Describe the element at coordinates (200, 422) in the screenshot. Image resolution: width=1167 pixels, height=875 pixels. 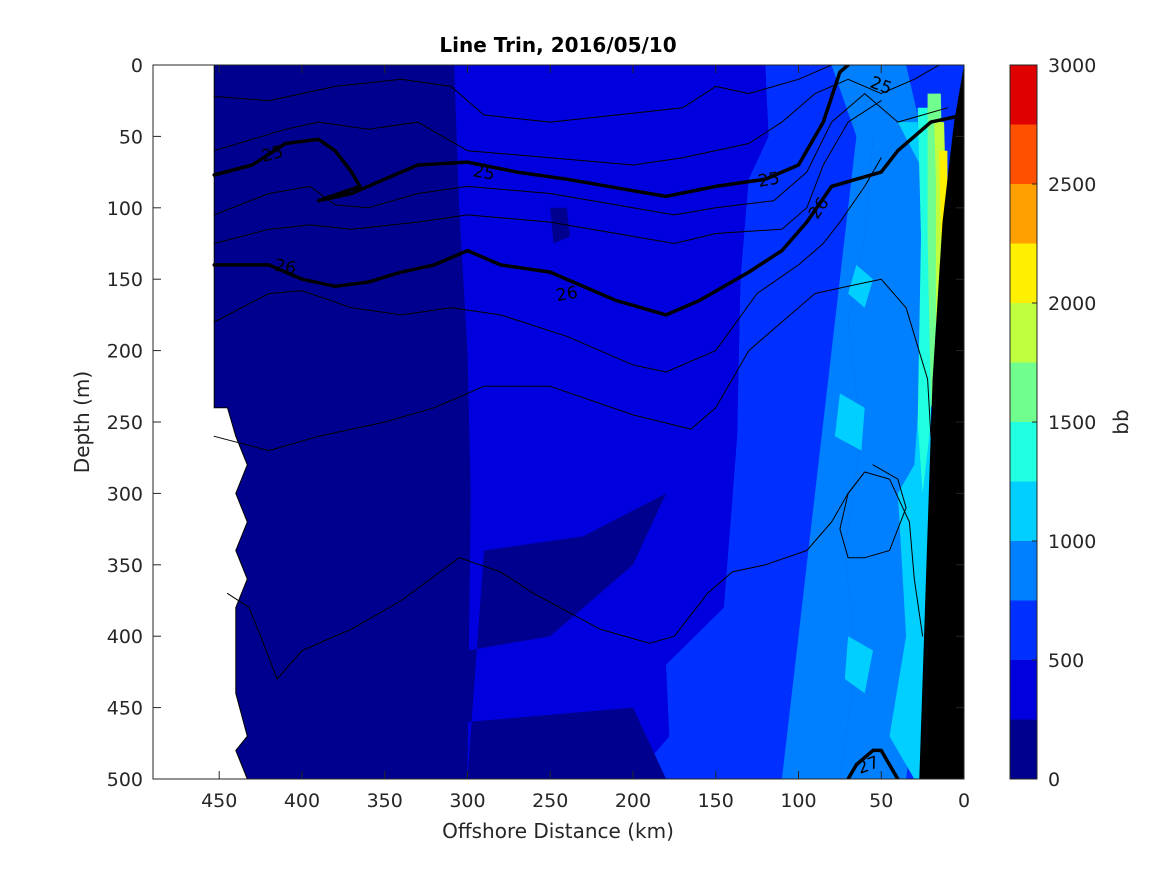
I see `missing-data-region` at that location.